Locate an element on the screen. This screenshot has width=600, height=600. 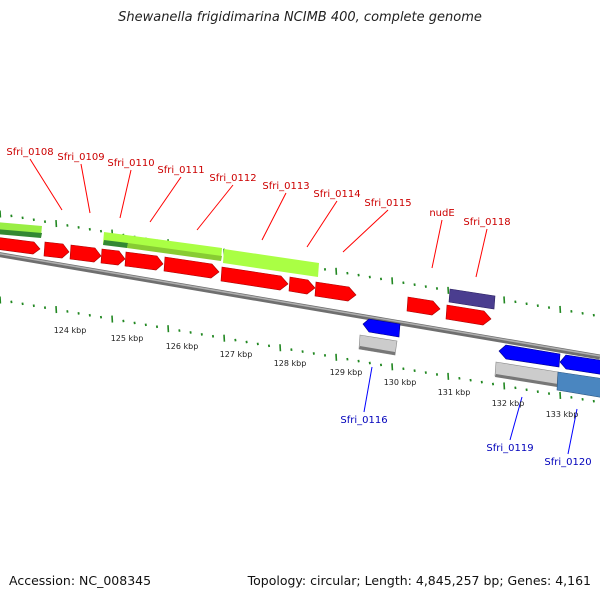
kbp-label: 124 kbp is located at coordinates (70, 330).